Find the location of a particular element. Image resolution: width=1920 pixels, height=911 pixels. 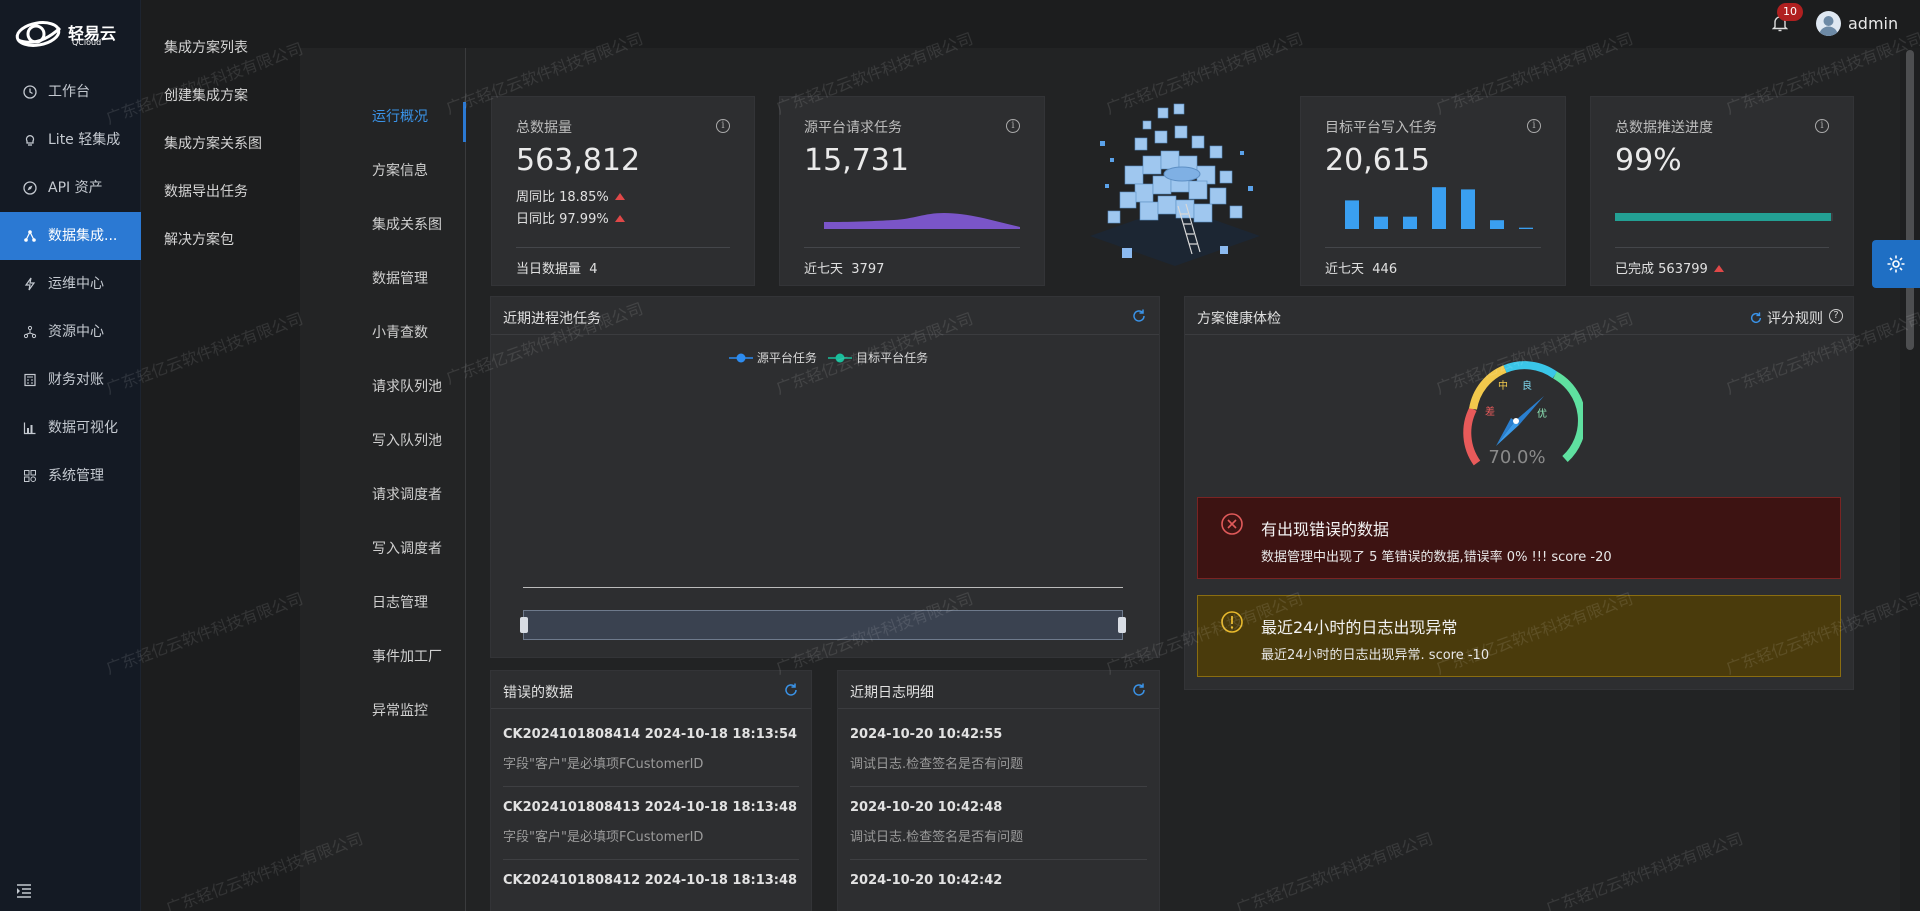

nav-item-finance: 财务对账 is located at coordinates (70, 380).